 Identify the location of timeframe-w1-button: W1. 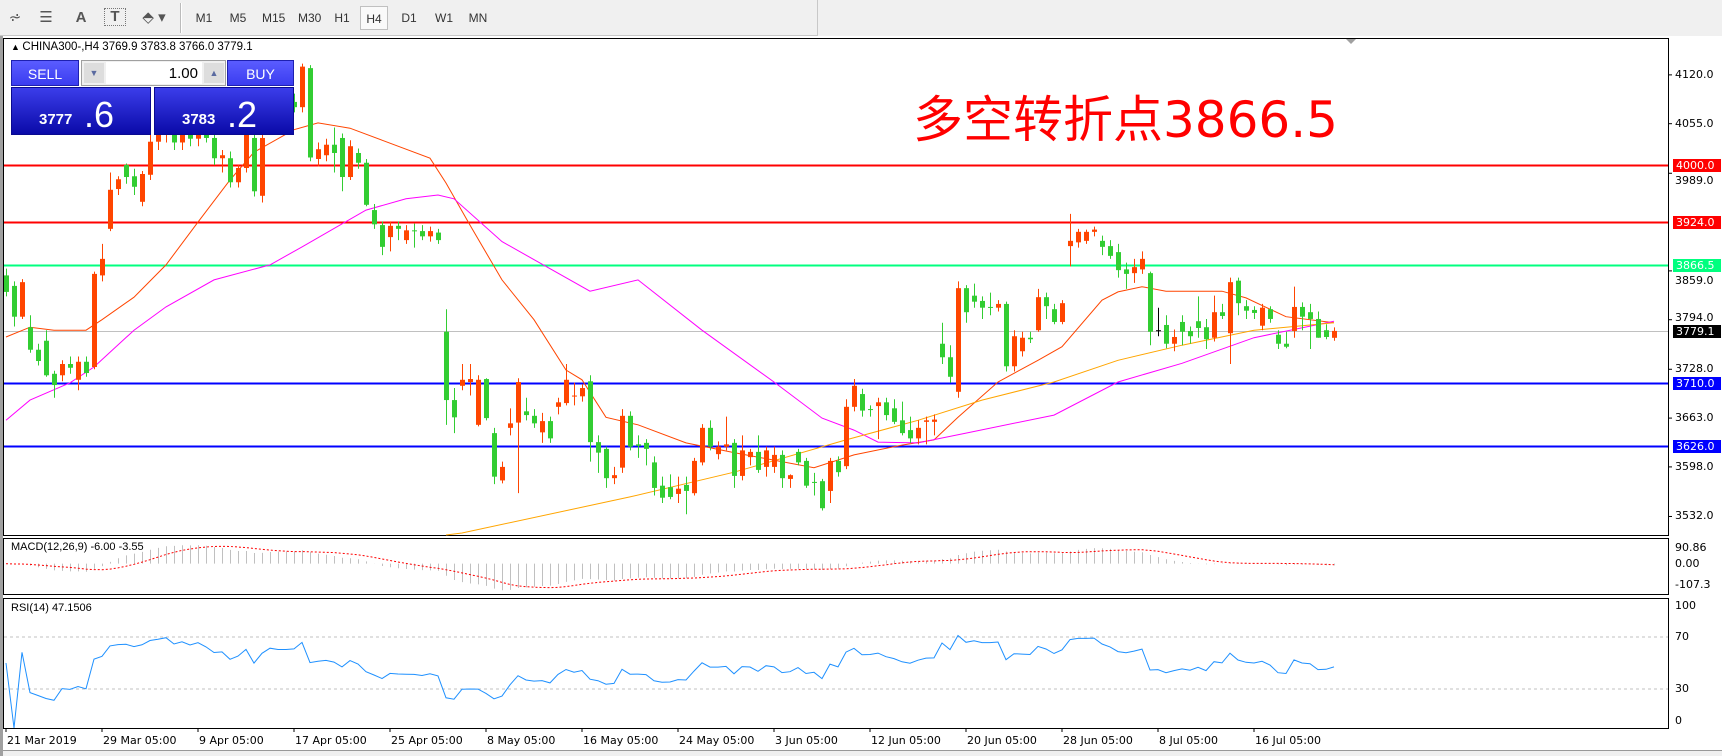
(444, 18).